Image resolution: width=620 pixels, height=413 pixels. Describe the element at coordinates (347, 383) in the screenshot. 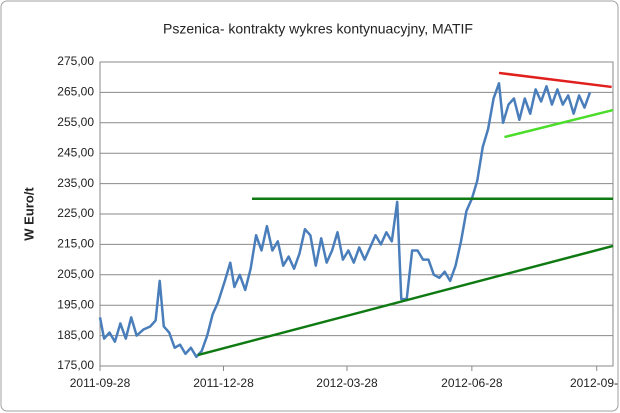

I see `x-tick-label: 2012-03-28` at that location.